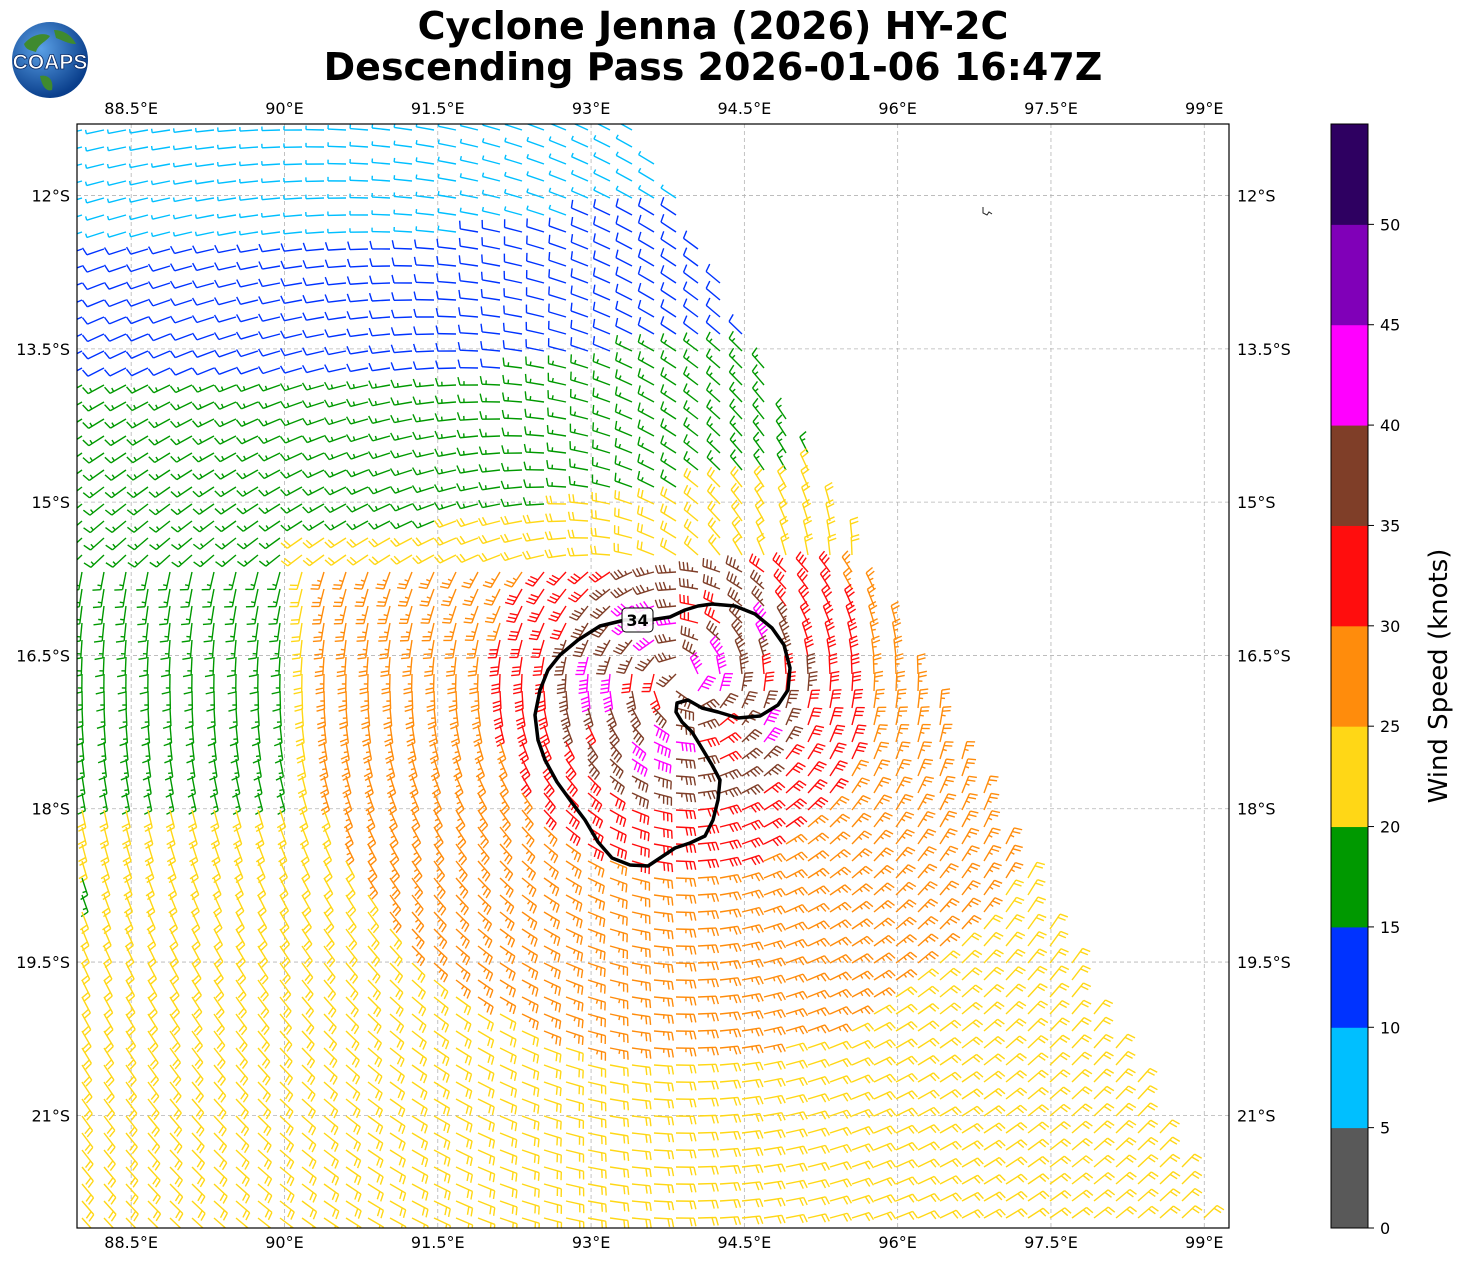 The height and width of the screenshot is (1264, 1468). I want to click on lat-tick-right: 18°S, so click(1256, 809).